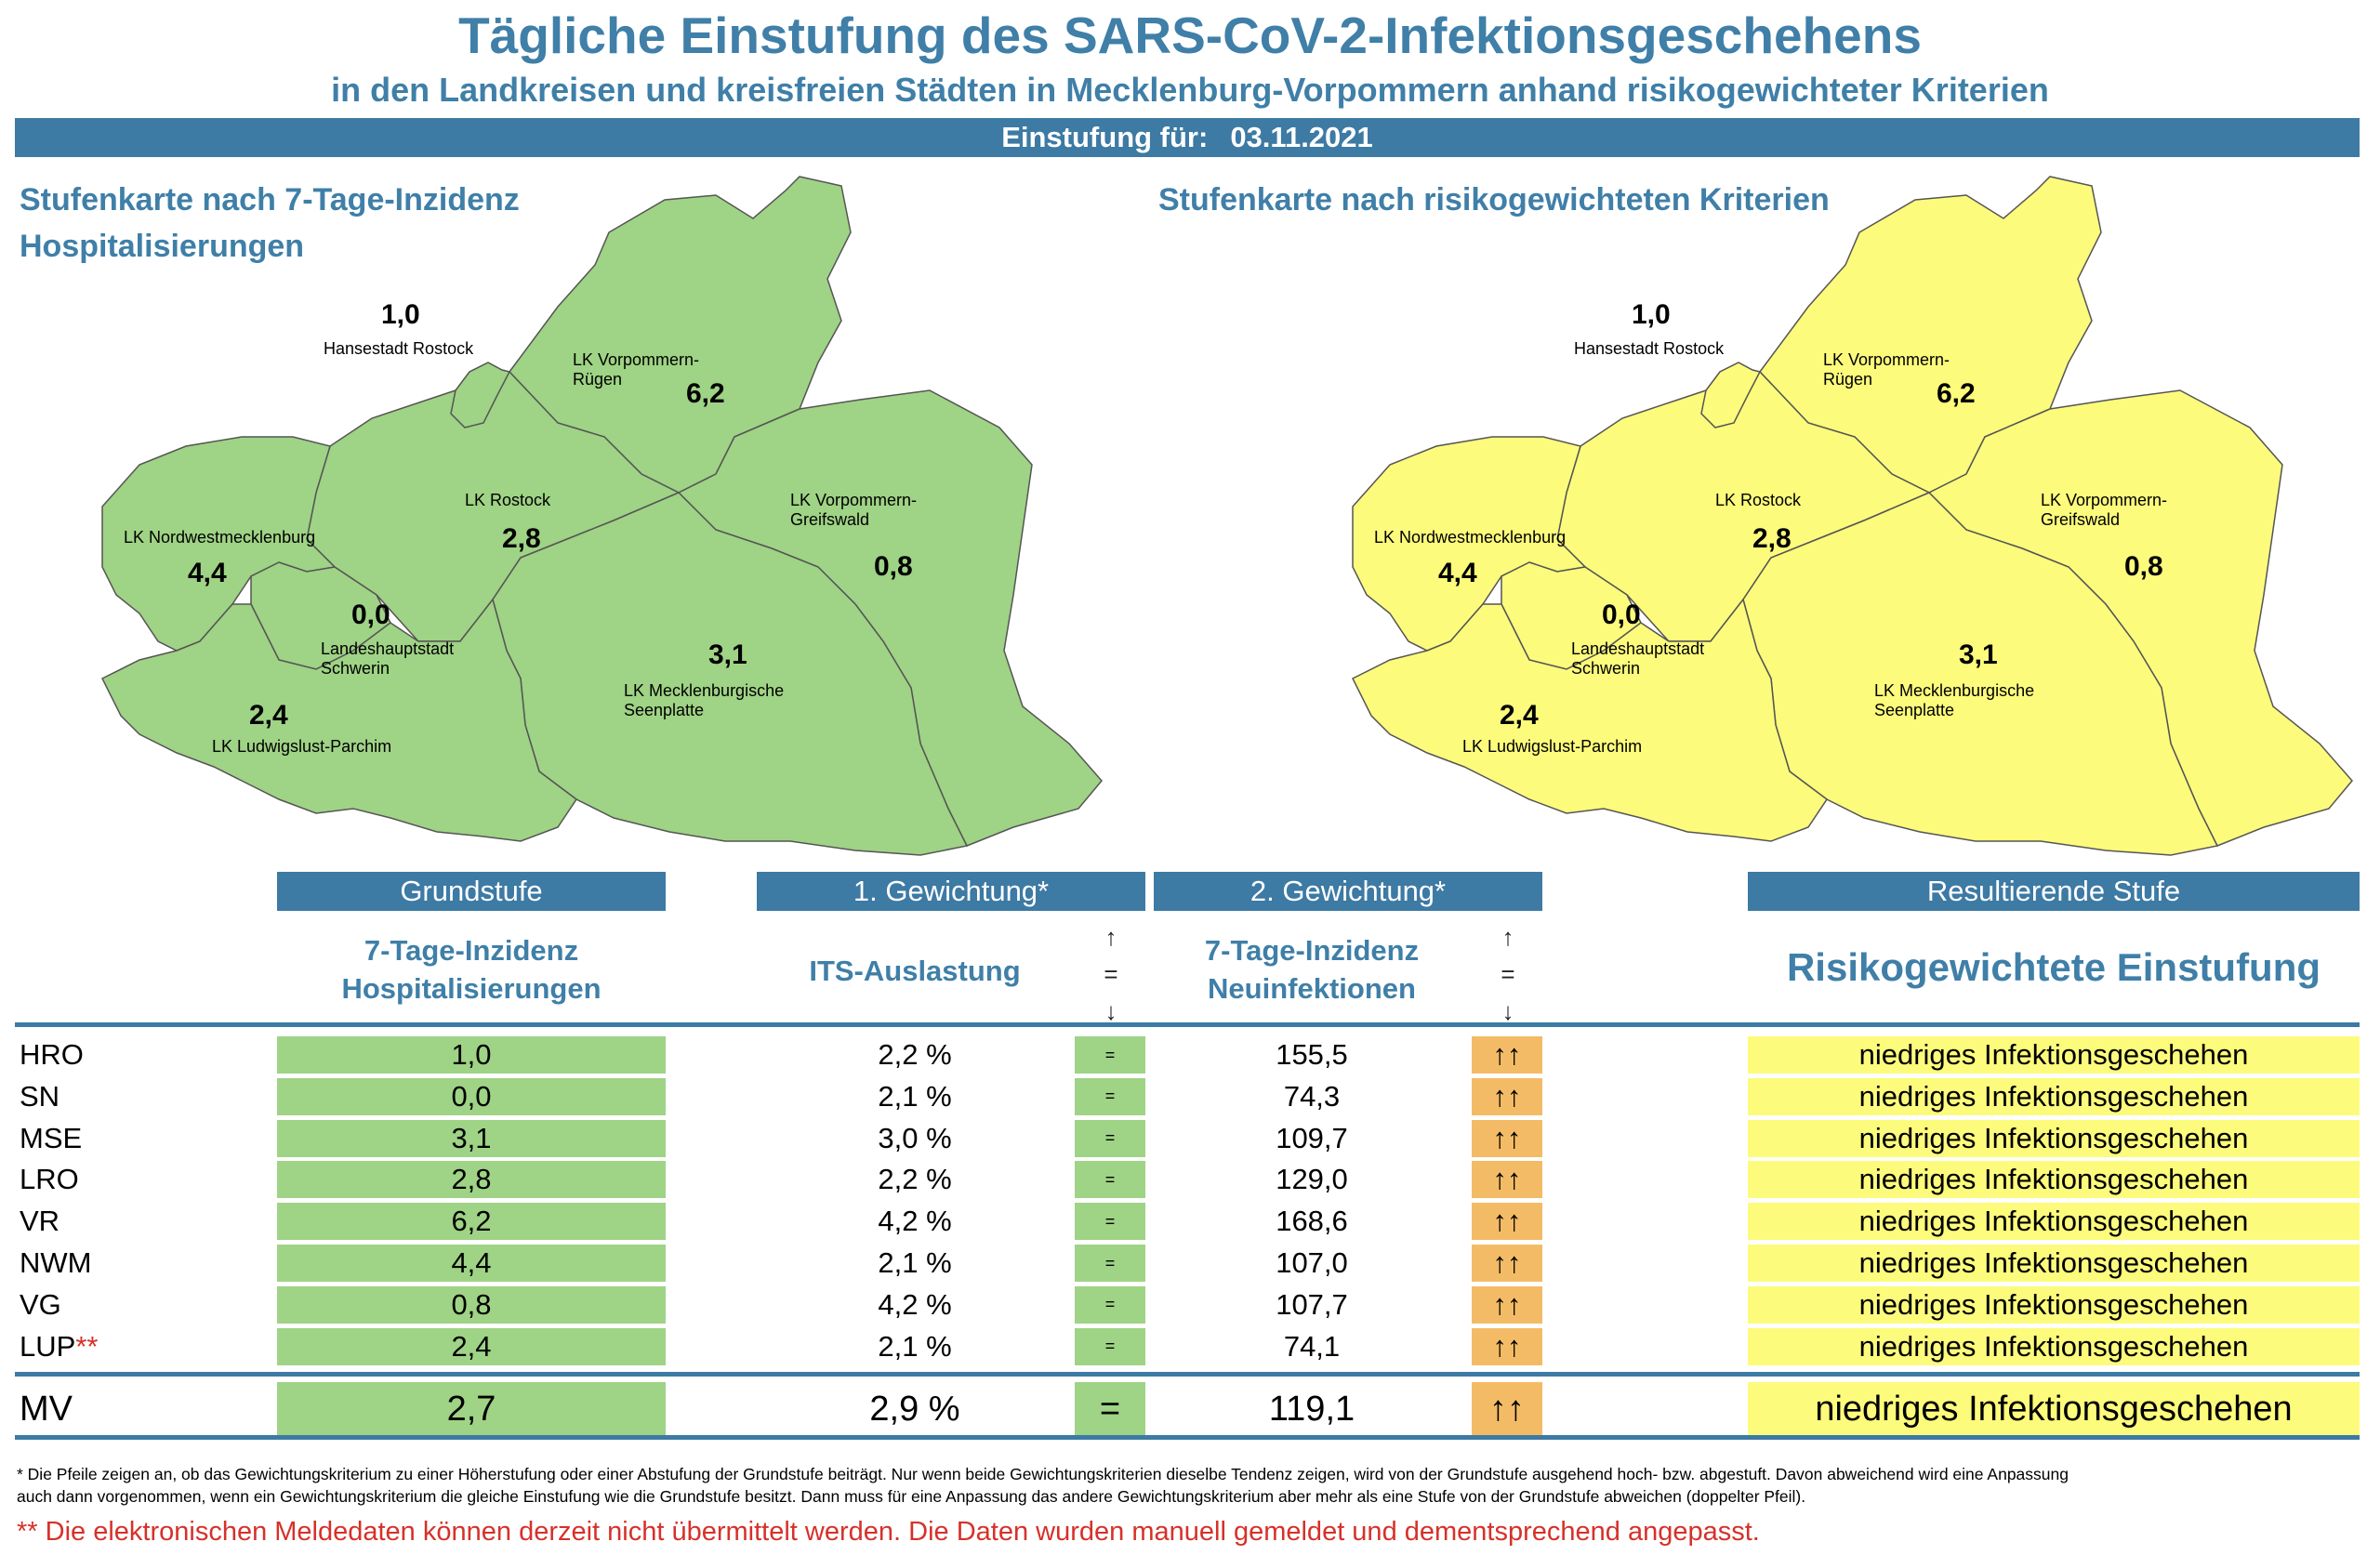 The width and height of the screenshot is (2380, 1568). I want to click on map-label-line2: Seenplatte, so click(664, 710).